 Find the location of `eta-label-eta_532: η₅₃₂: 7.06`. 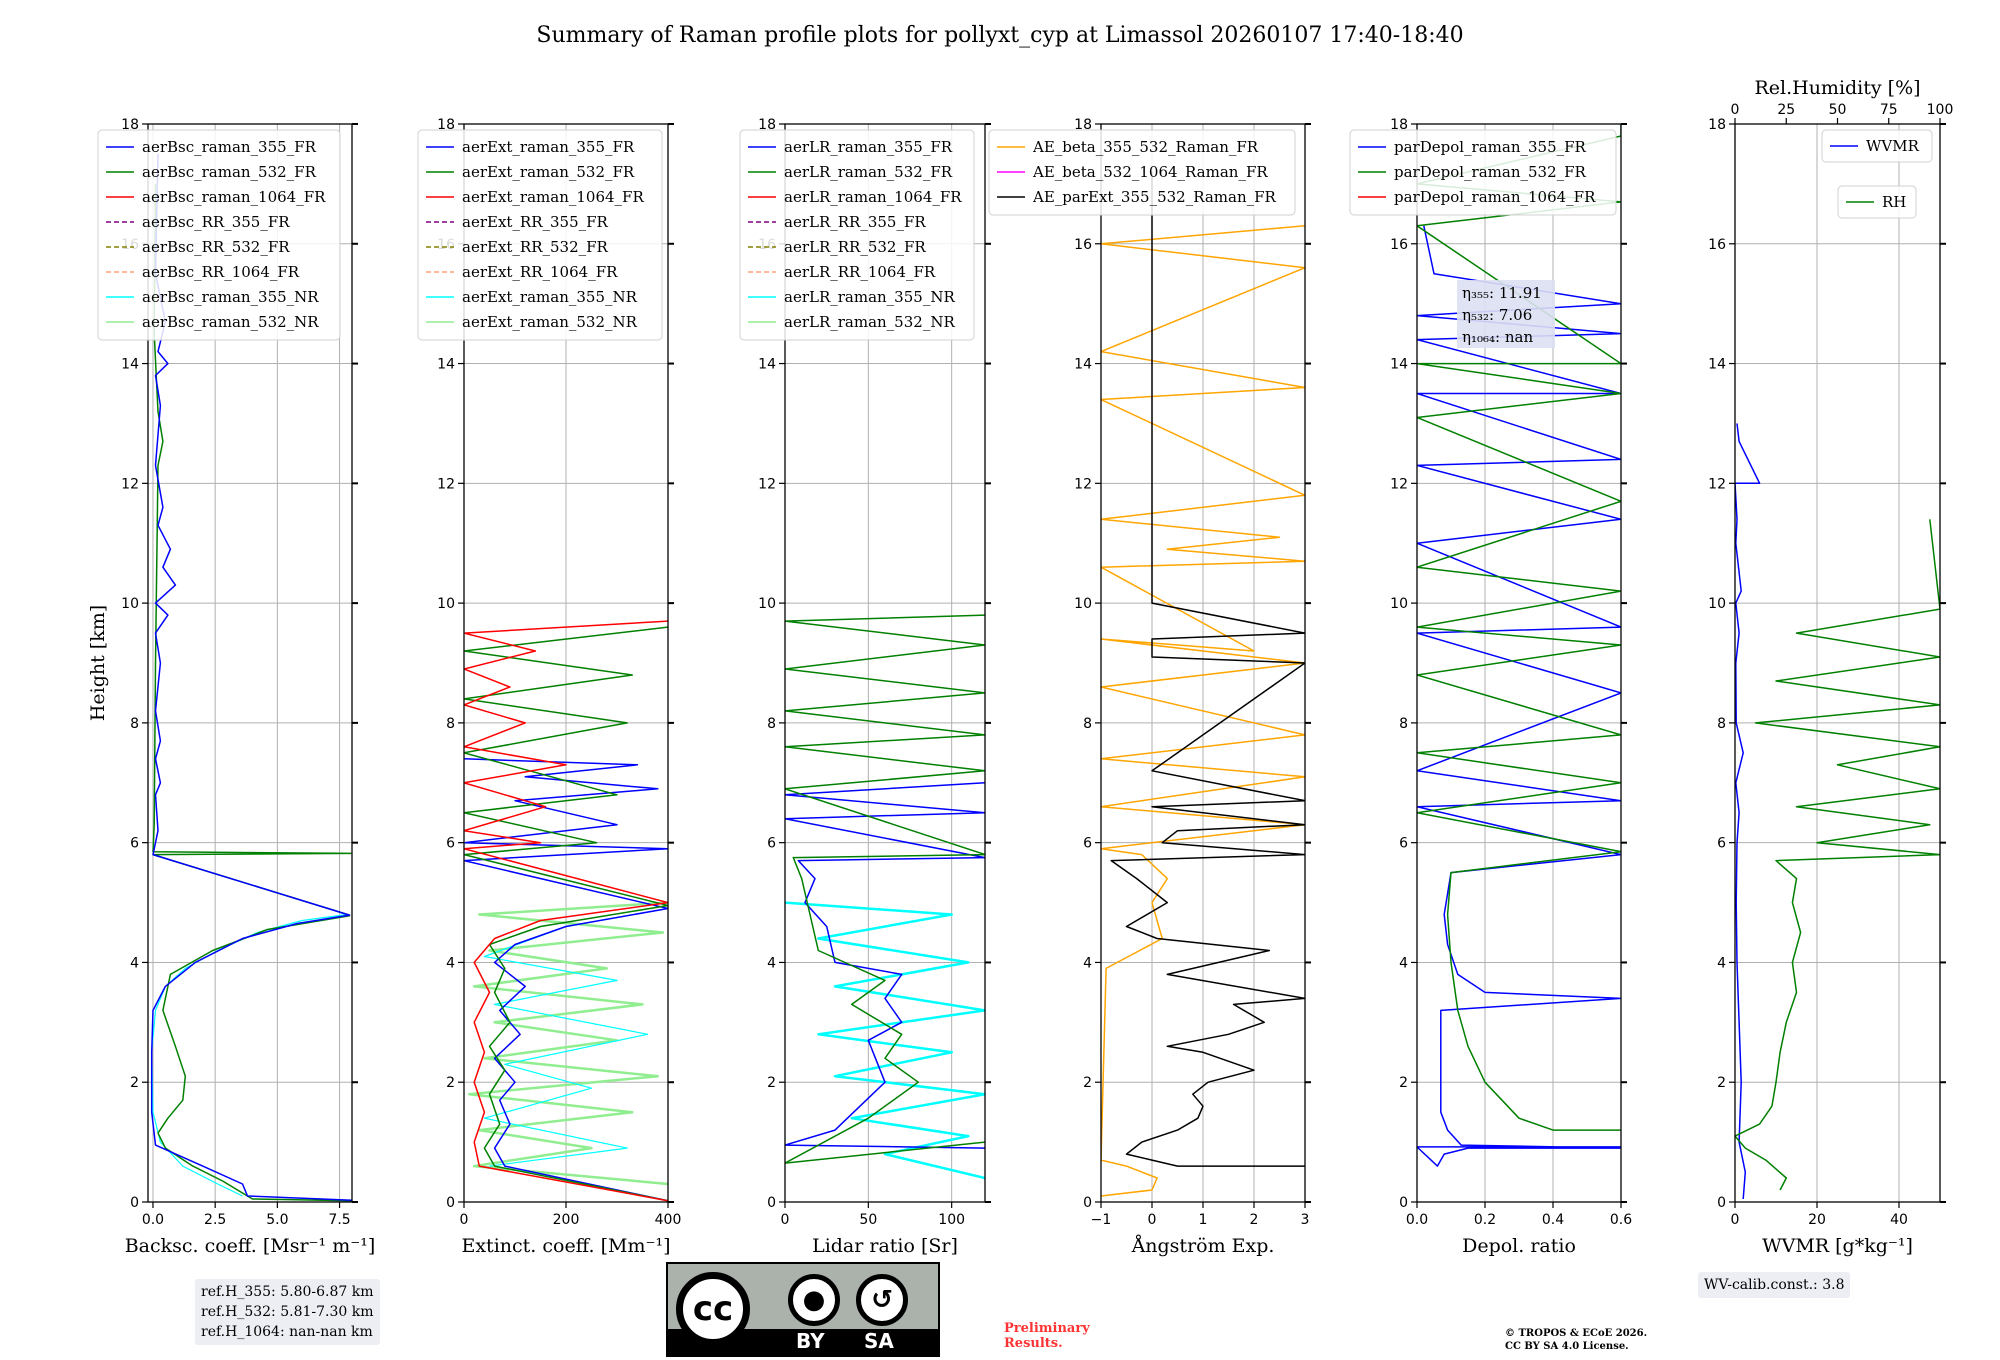

eta-label-eta_532: η₅₃₂: 7.06 is located at coordinates (1497, 315).